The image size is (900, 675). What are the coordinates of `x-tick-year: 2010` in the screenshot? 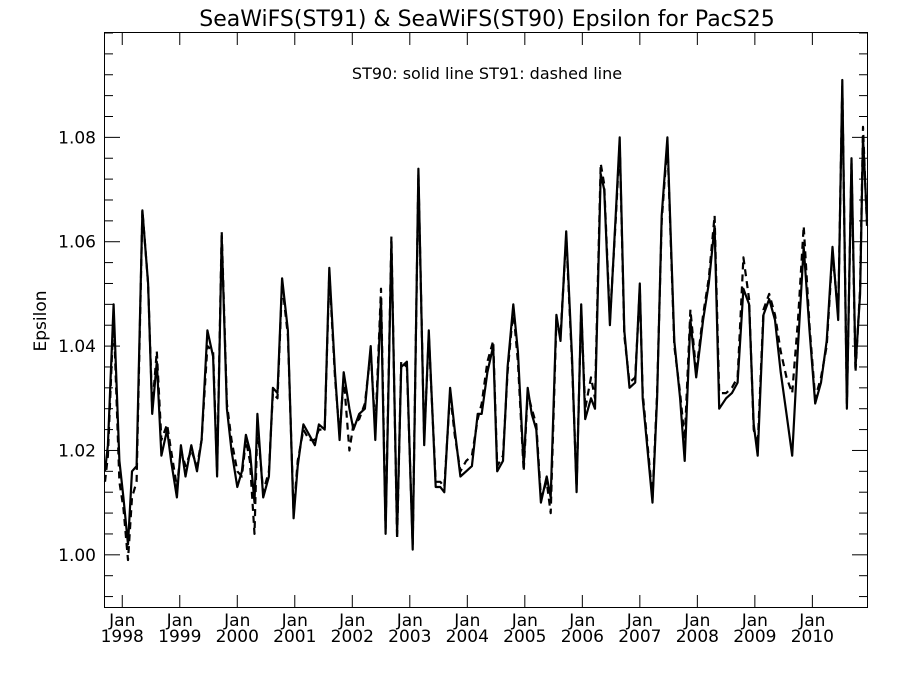 It's located at (812, 637).